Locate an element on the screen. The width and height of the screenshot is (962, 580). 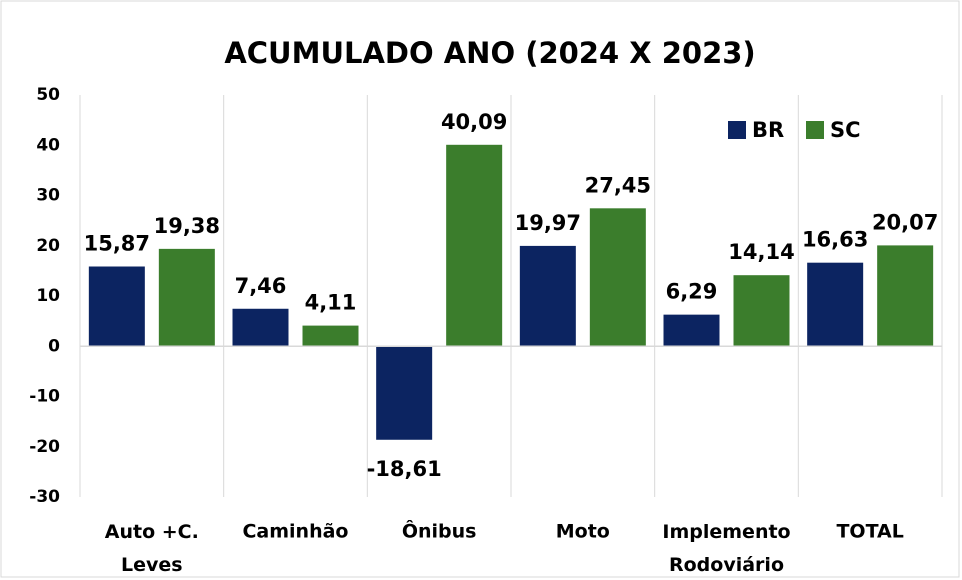
y-tick-label: 0 is located at coordinates (54, 346).